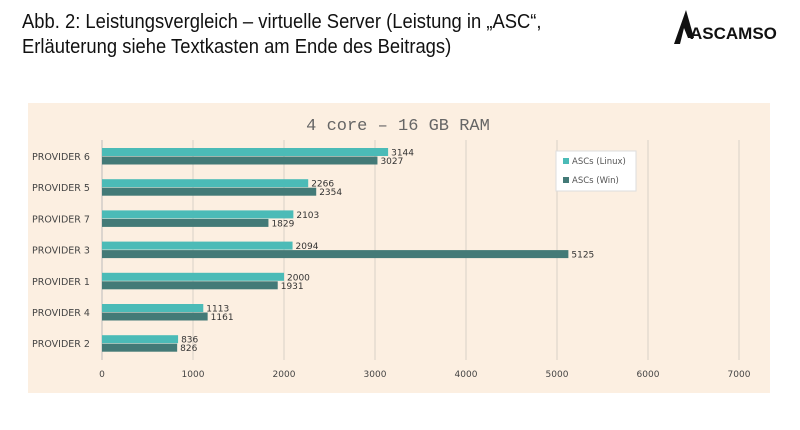 This screenshot has width=800, height=430. What do you see at coordinates (193, 375) in the screenshot?
I see `x-tick-label: 1000` at bounding box center [193, 375].